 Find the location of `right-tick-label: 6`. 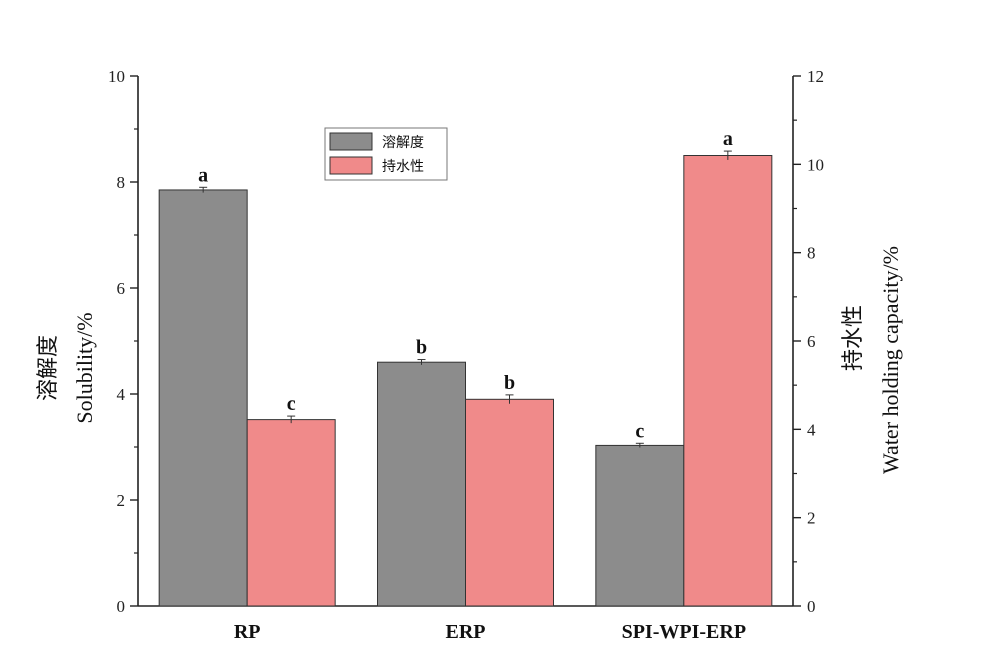

right-tick-label: 6 is located at coordinates (811, 341).